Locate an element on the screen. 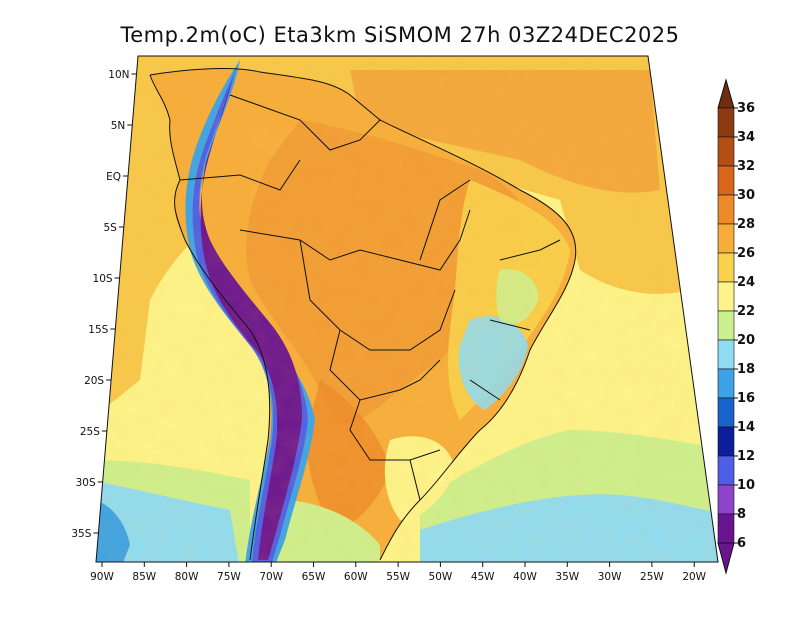  lat-tick-label: 10N is located at coordinates (118, 75).